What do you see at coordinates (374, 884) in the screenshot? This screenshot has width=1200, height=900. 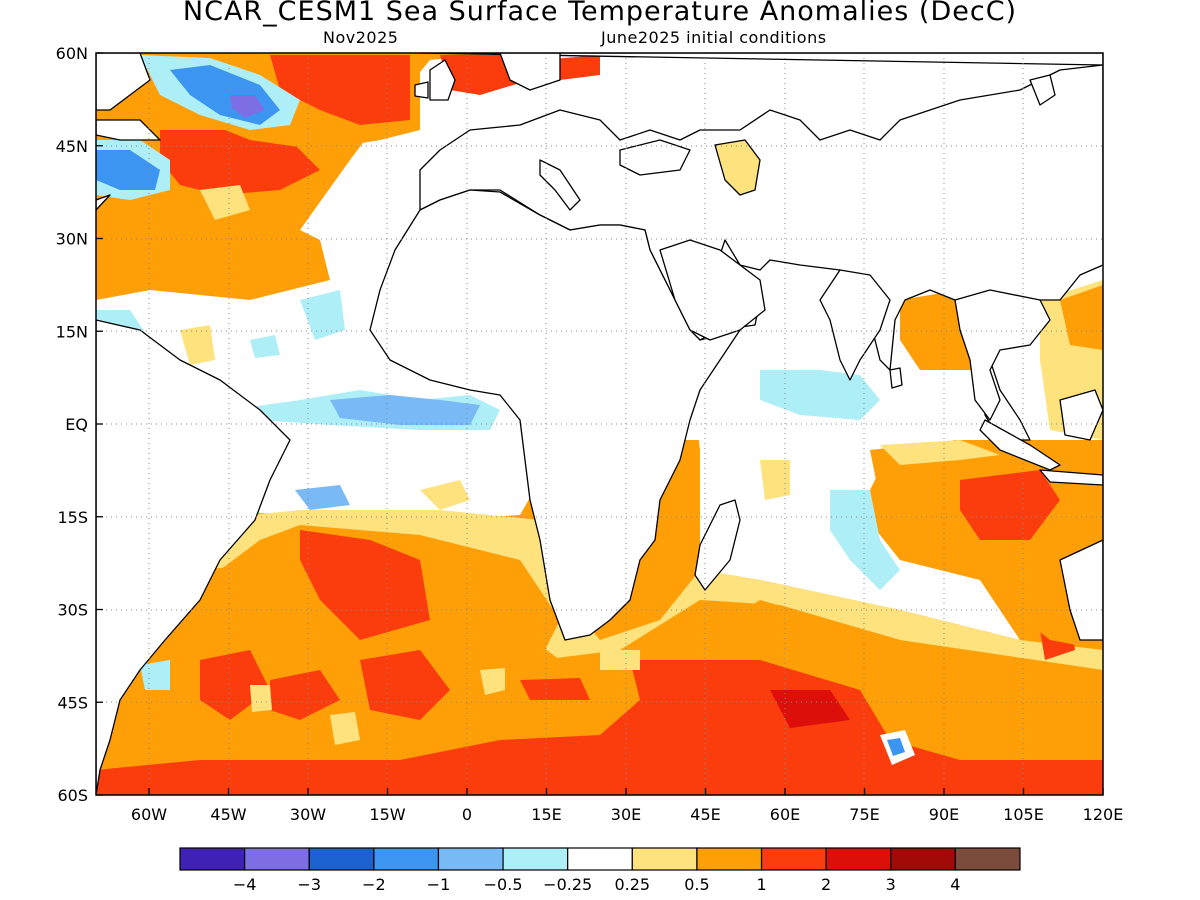 I see `colorbar-label: −2` at bounding box center [374, 884].